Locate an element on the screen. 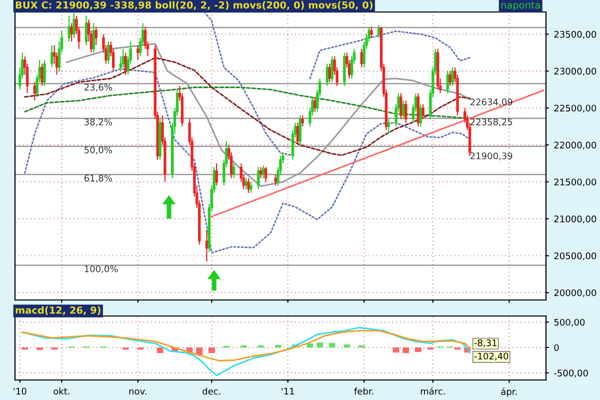  y-tick-label: 22500,00 is located at coordinates (575, 108).